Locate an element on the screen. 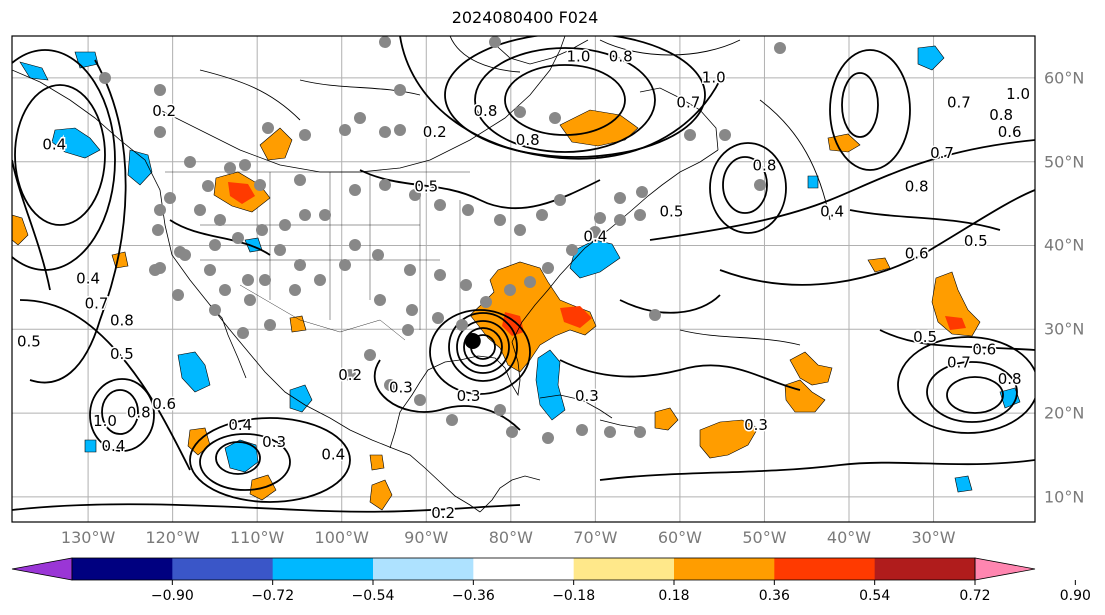 The image size is (1105, 615). lat-tick-label: 50°N is located at coordinates (1064, 162).